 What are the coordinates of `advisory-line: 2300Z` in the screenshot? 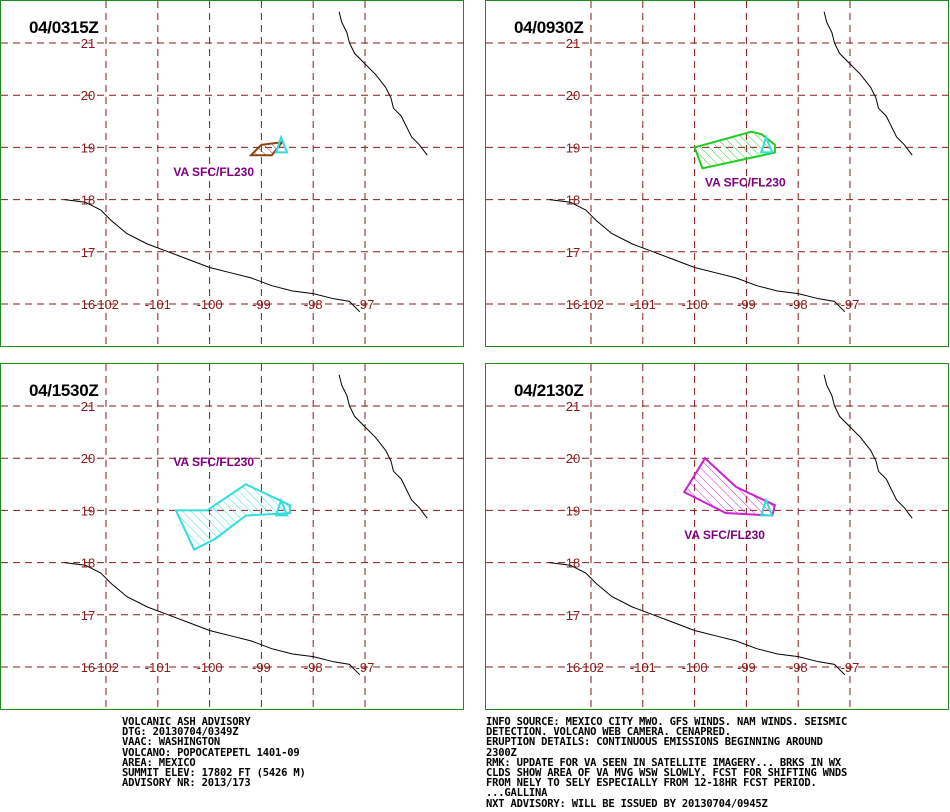 It's located at (501, 752).